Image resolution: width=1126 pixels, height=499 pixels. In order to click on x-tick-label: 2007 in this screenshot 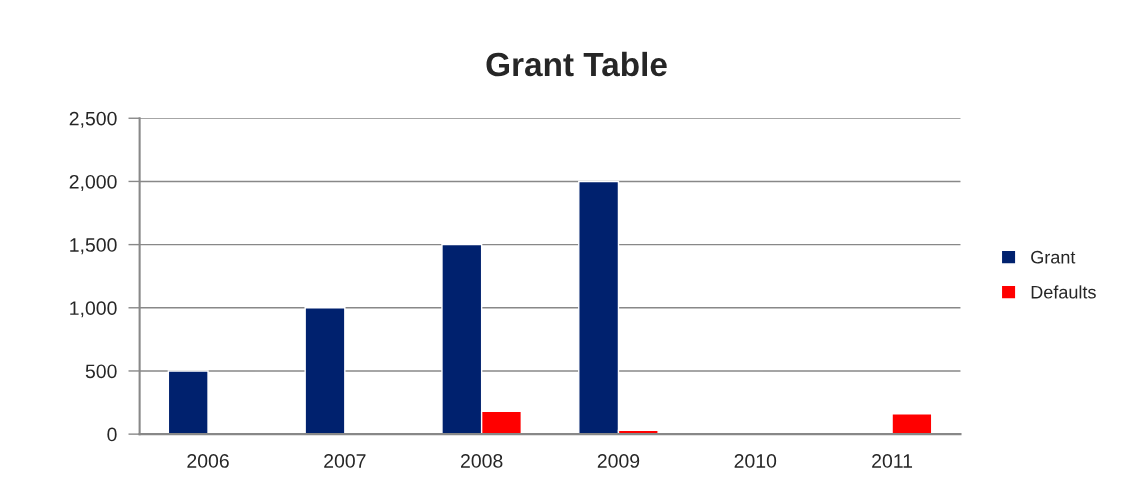, I will do `click(345, 461)`.